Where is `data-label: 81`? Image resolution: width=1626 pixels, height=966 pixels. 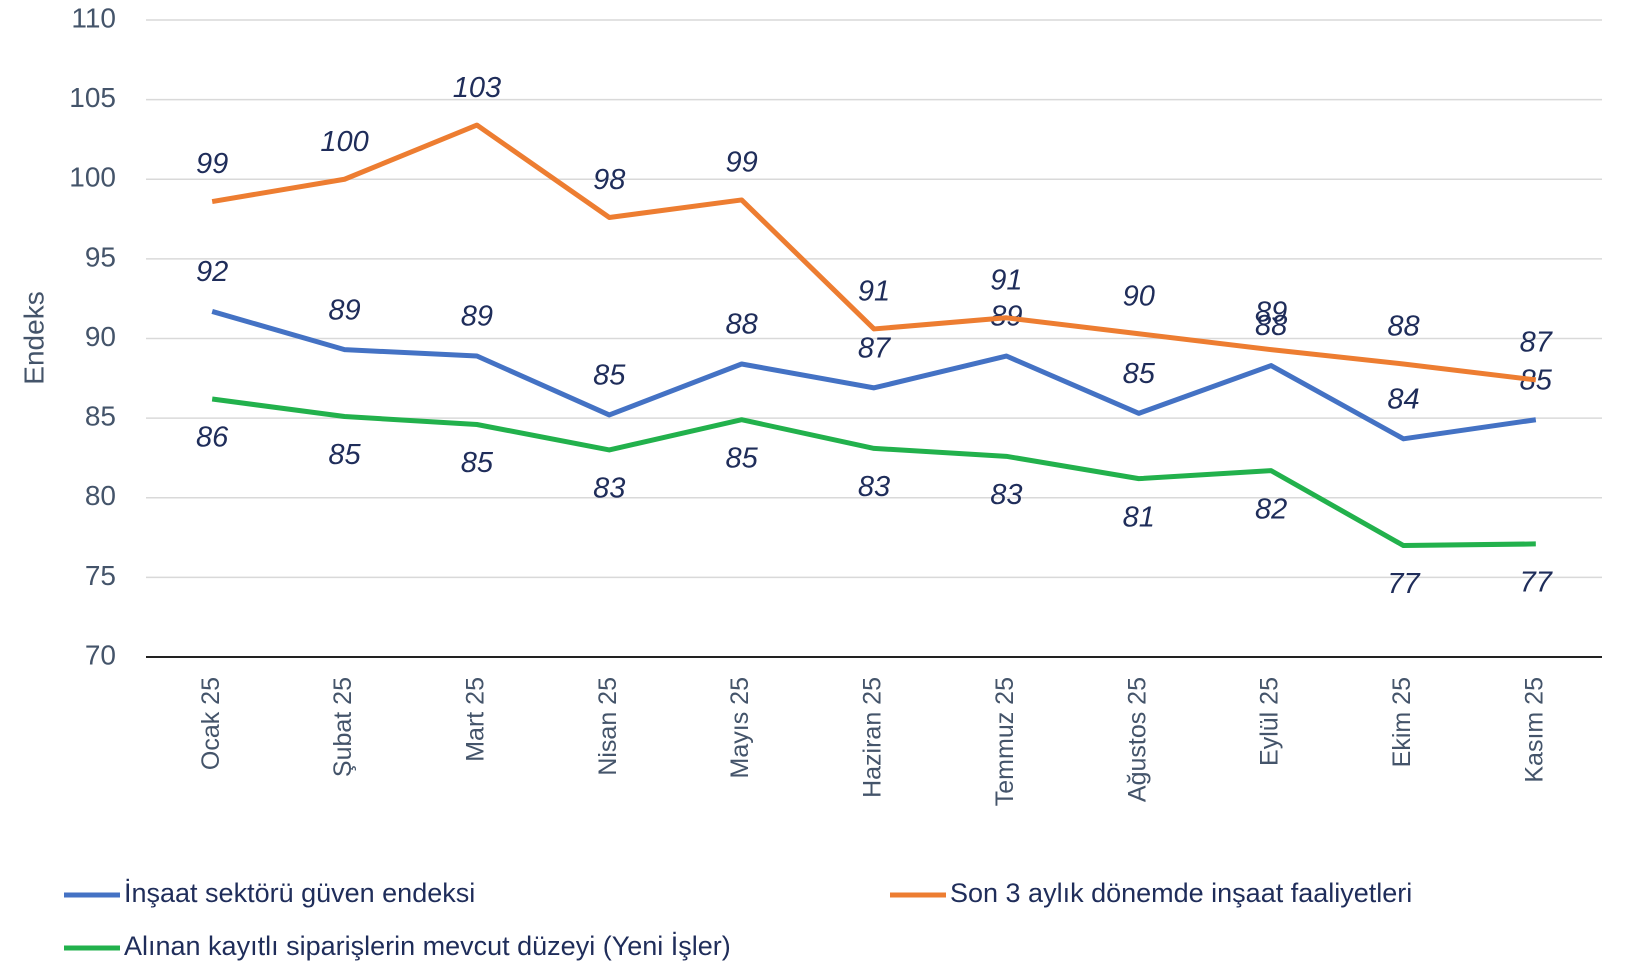 data-label: 81 is located at coordinates (1139, 517).